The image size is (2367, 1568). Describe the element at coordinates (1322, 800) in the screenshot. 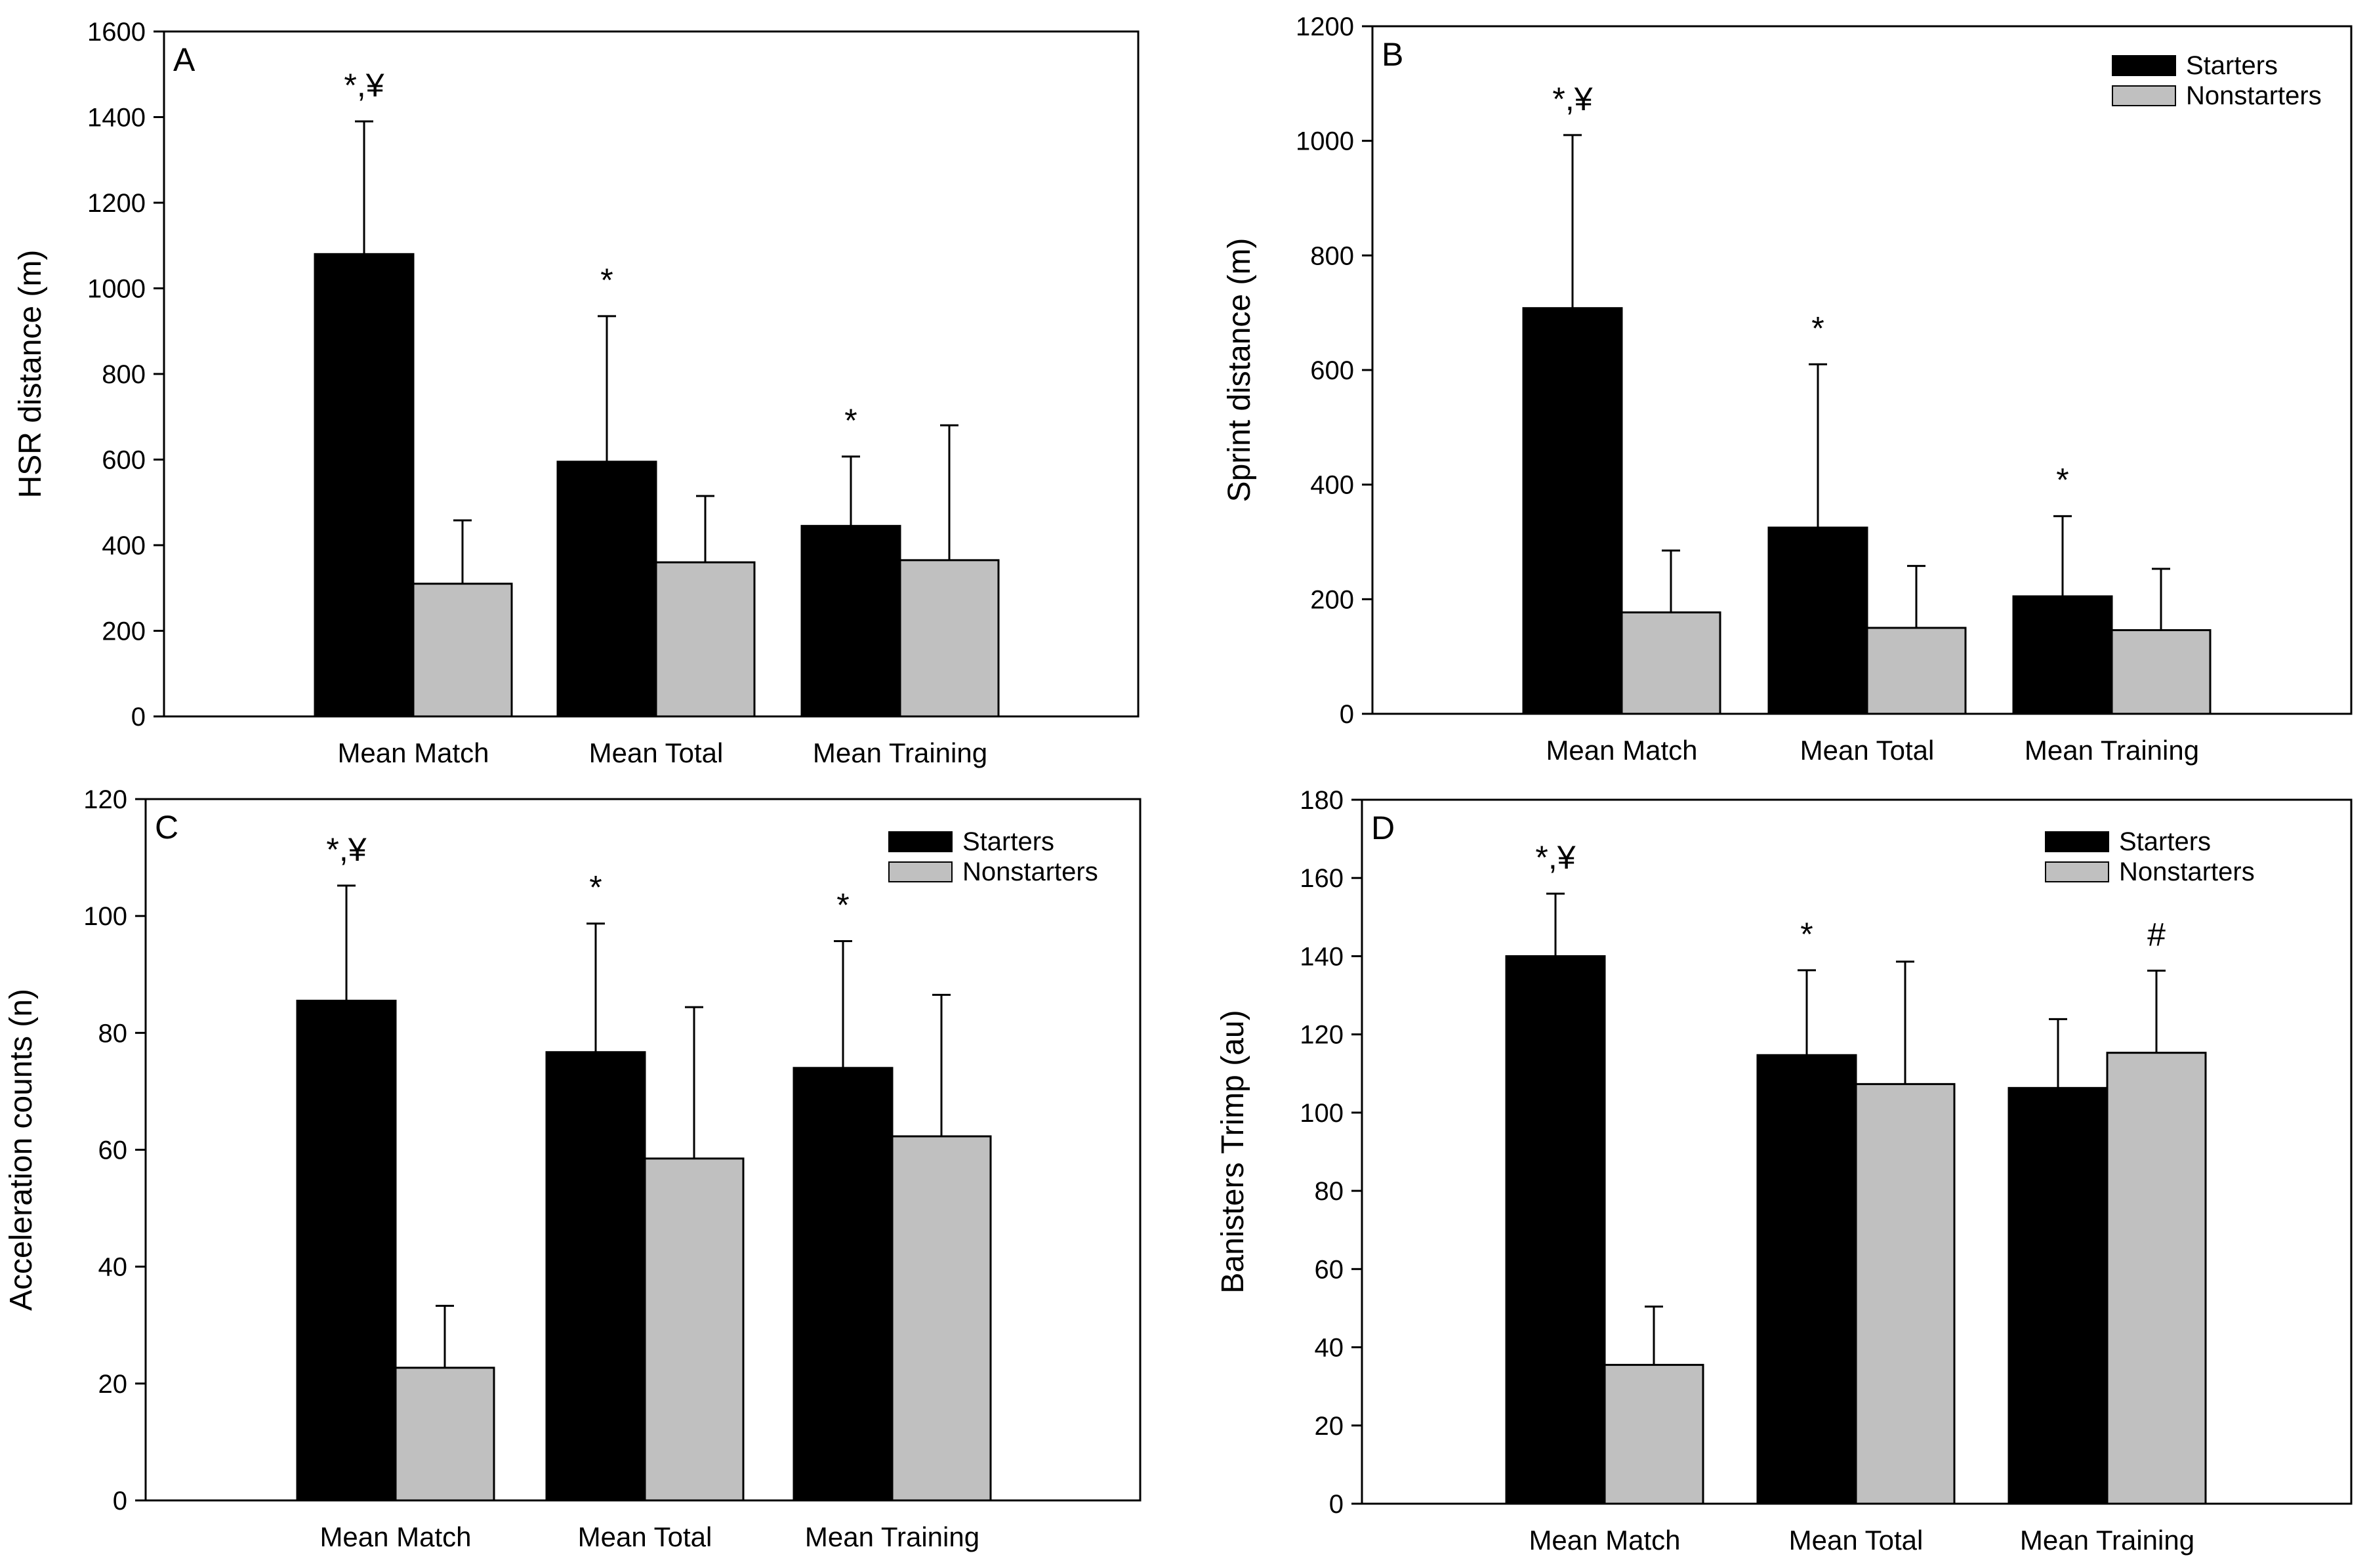

I see `y-tick-label: 180` at that location.